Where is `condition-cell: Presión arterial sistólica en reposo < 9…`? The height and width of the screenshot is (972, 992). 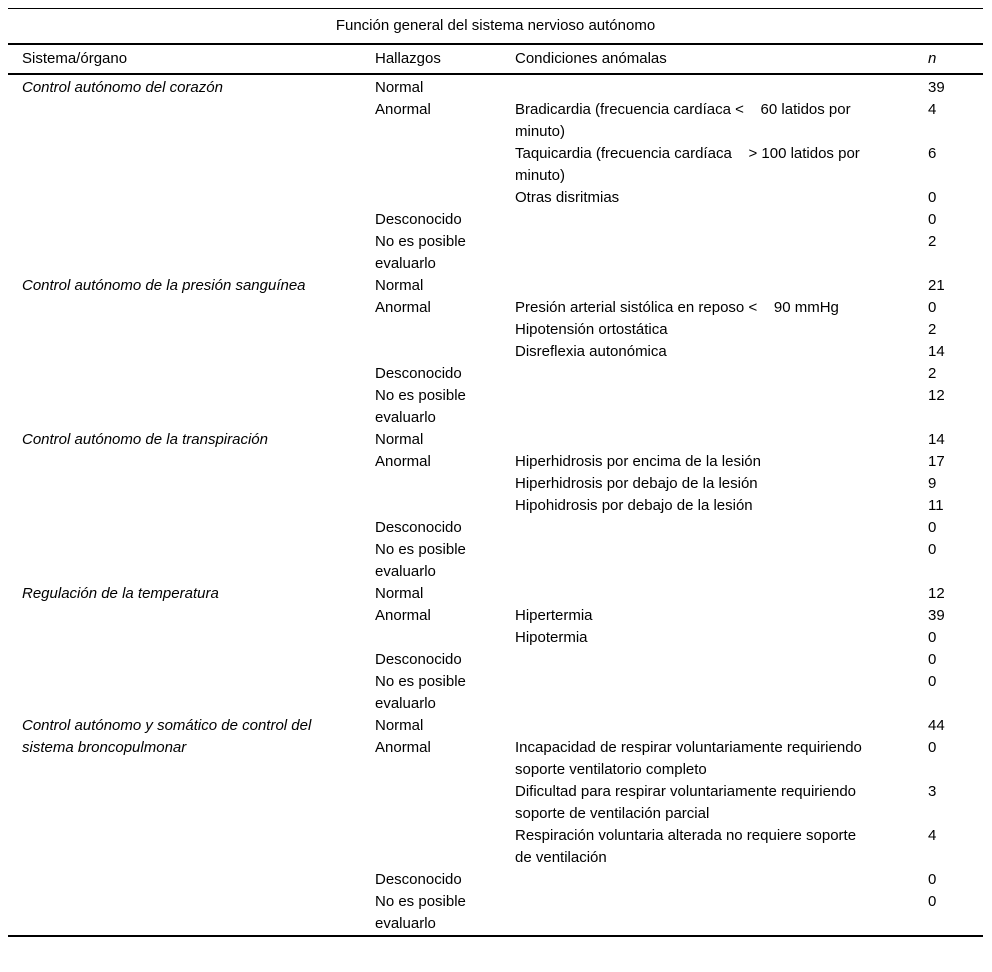
condition-cell: Presión arterial sistólica en reposo < 9… is located at coordinates (677, 307).